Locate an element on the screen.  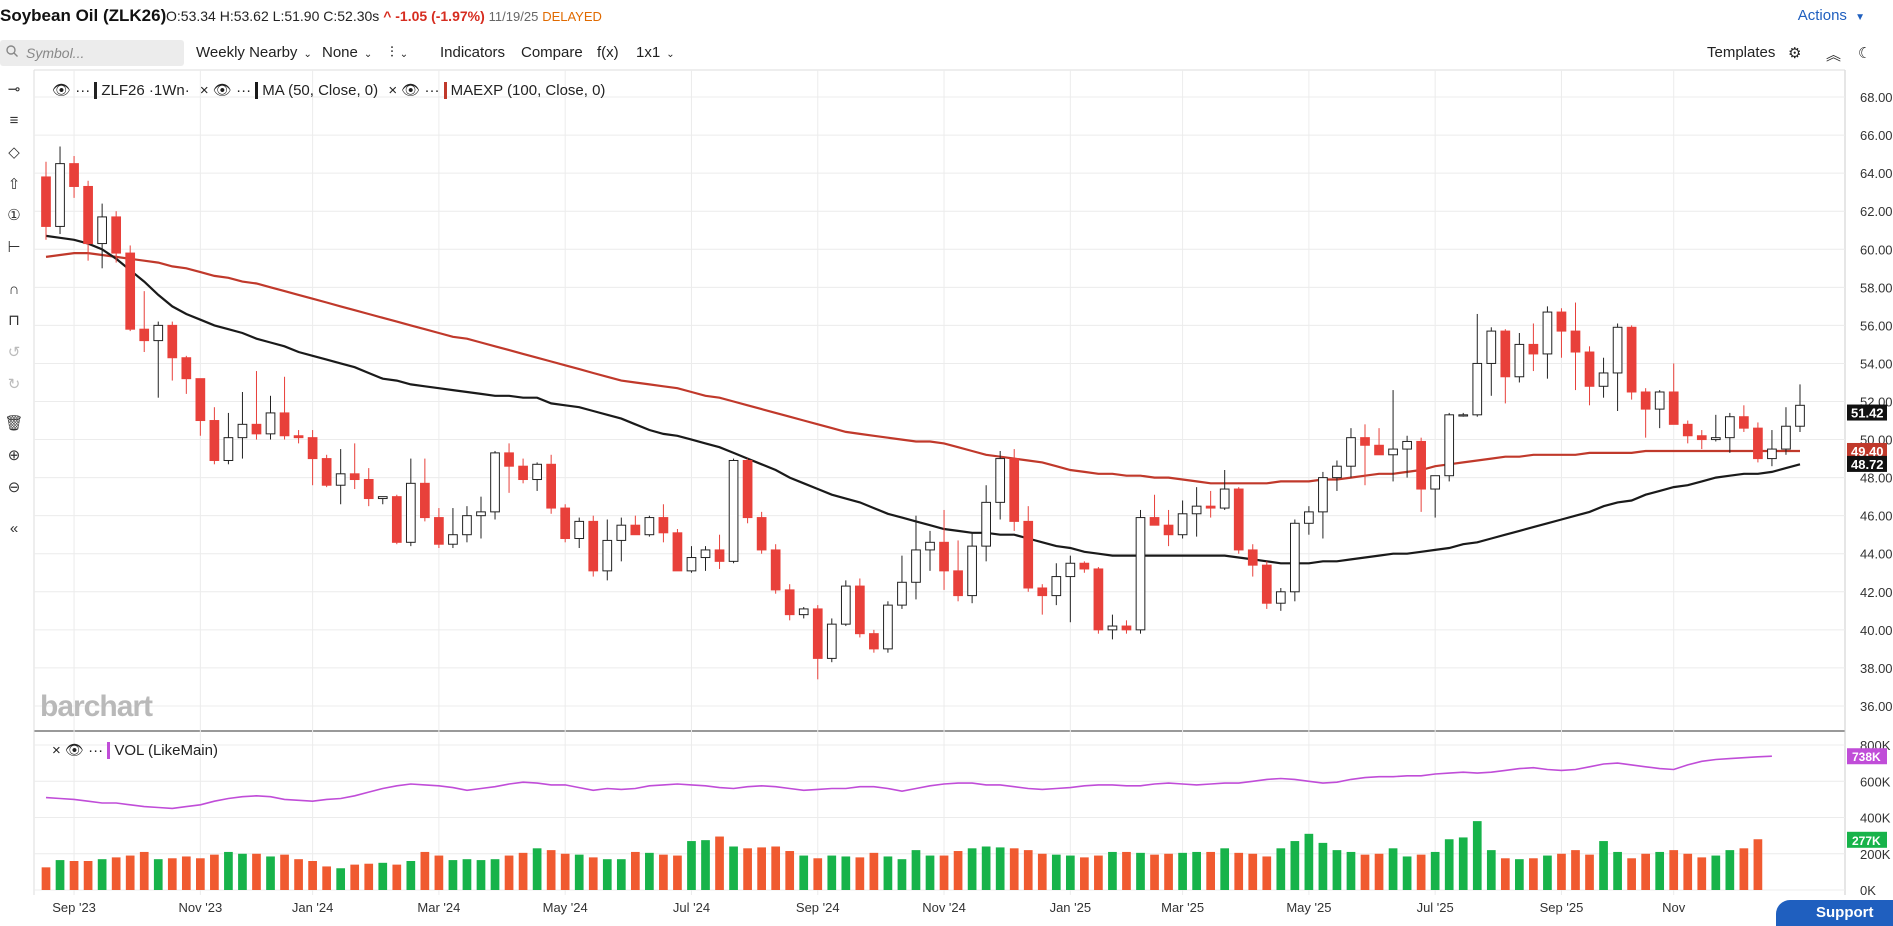
chart-type-dropdown: ⫶ ⌄ is located at coordinates (399, 52).